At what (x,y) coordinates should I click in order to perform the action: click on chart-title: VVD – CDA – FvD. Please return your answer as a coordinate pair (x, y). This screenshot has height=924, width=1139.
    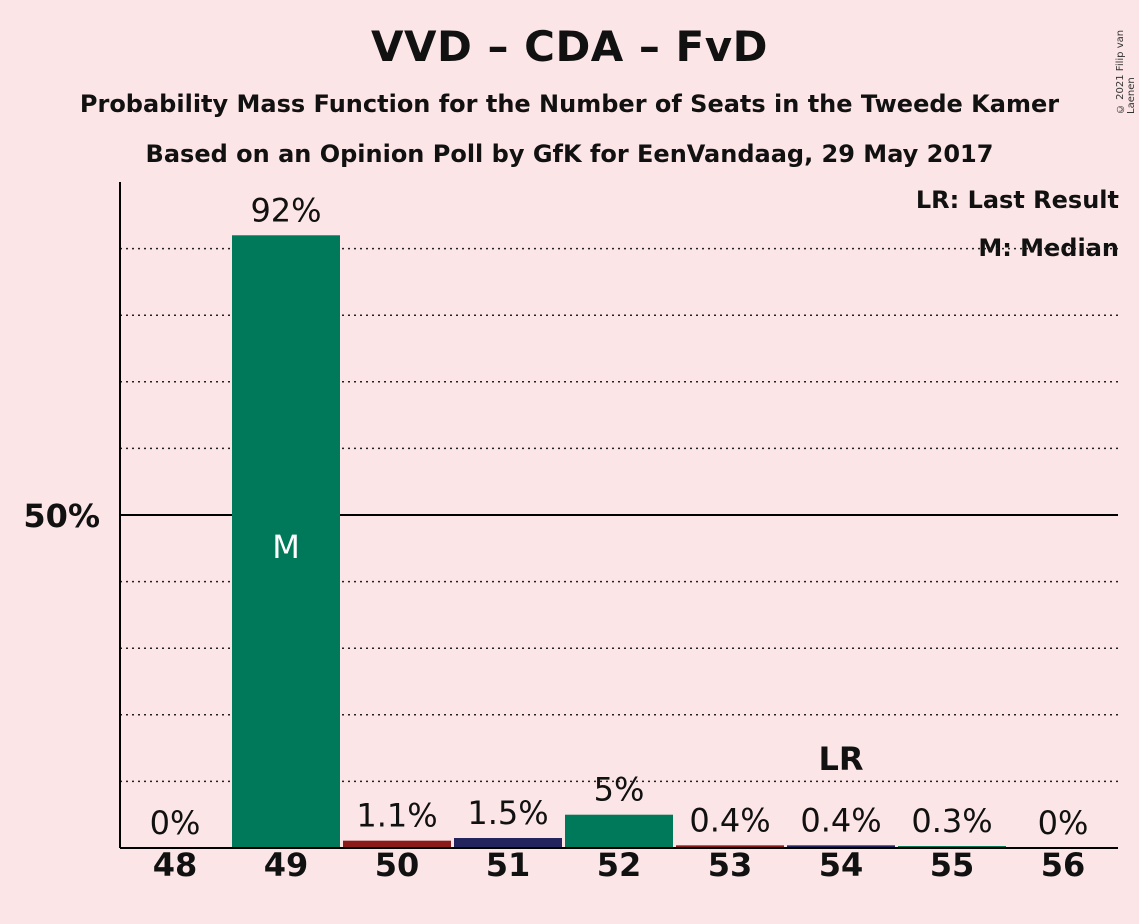
    Looking at the image, I should click on (569, 46).